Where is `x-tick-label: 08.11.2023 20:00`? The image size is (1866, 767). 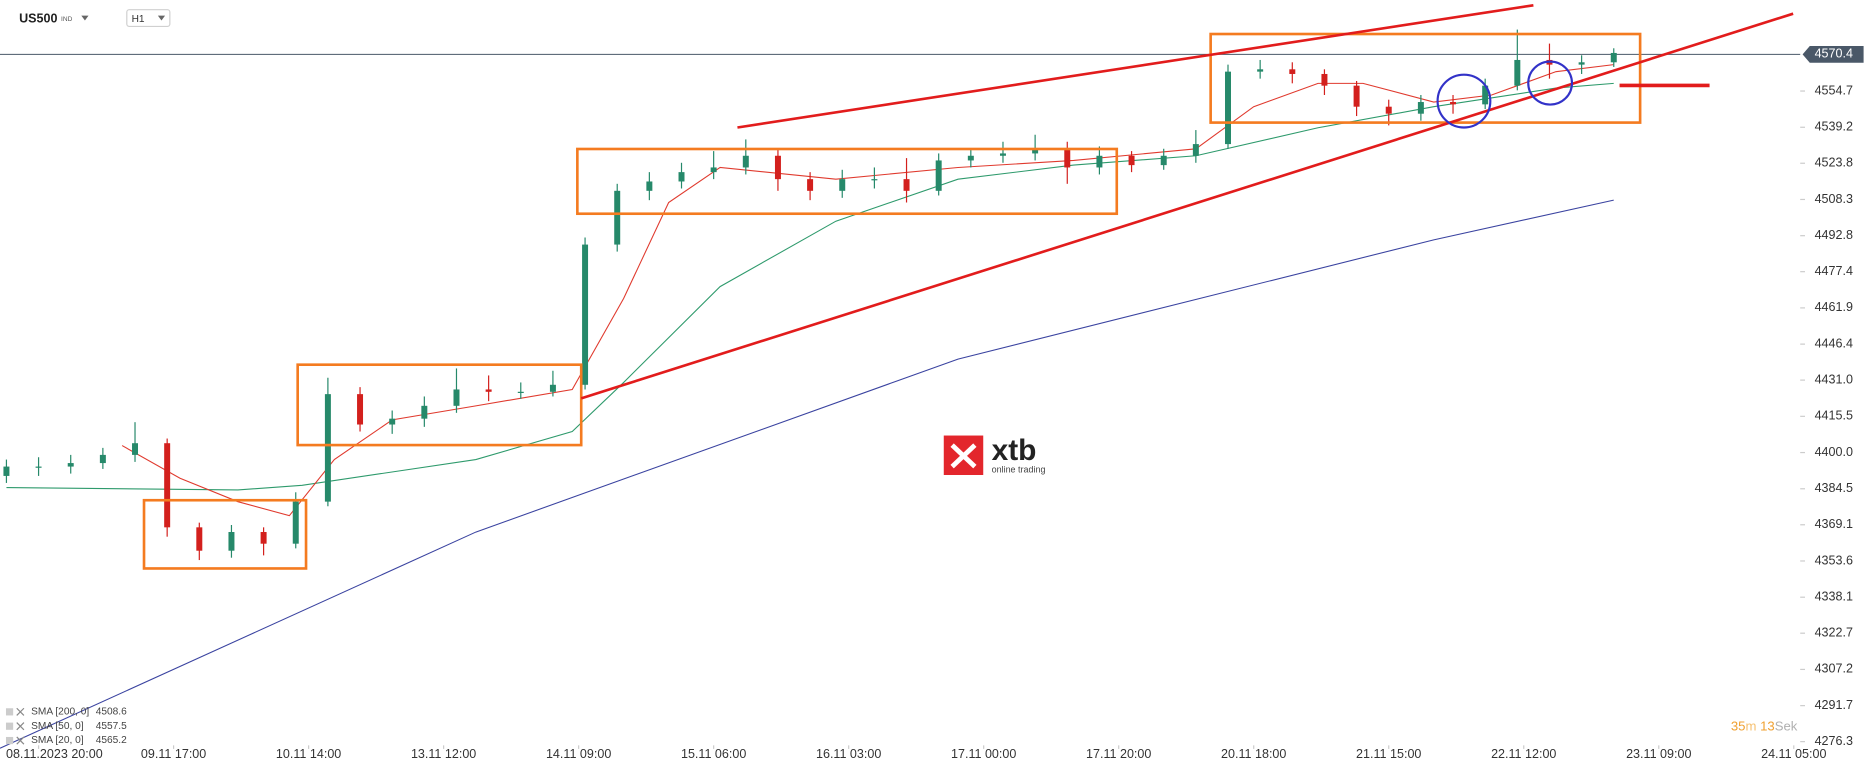
x-tick-label: 08.11.2023 20:00 is located at coordinates (54, 754).